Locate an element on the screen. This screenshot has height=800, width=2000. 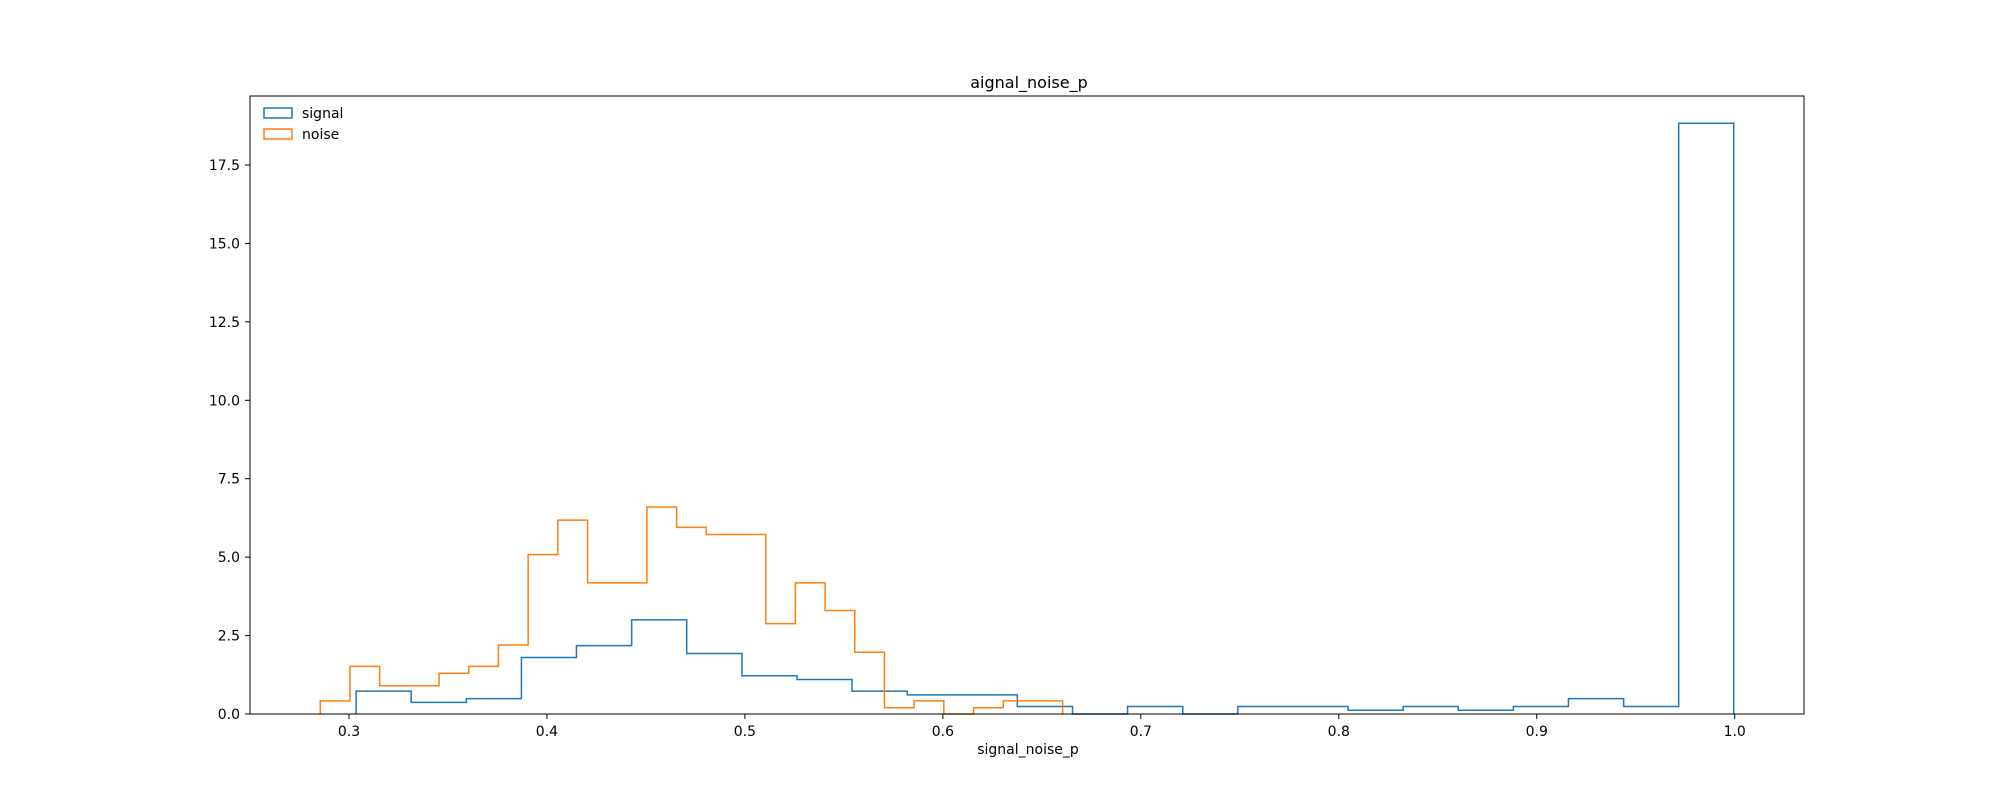
x-tick-label: 0.4 is located at coordinates (547, 732).